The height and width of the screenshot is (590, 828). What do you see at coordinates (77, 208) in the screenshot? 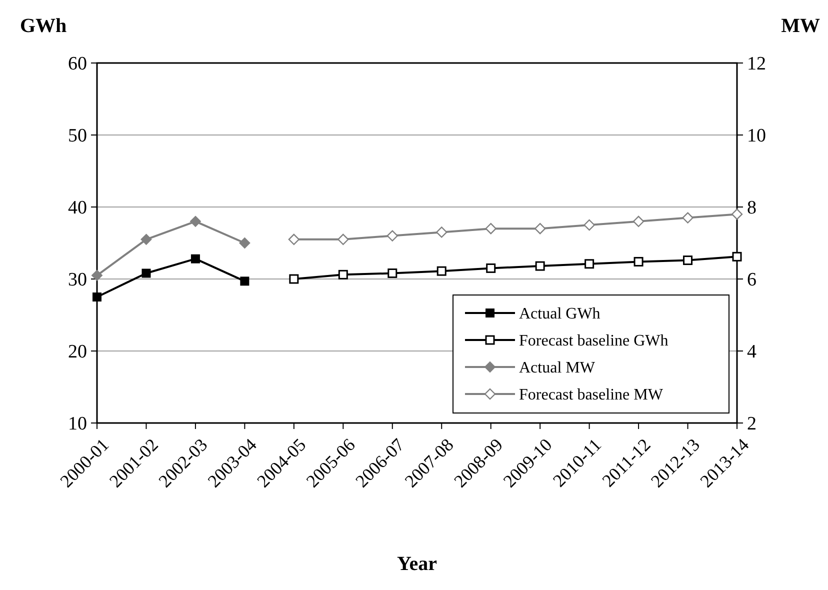
I see `y-tick-label: 40` at bounding box center [77, 208].